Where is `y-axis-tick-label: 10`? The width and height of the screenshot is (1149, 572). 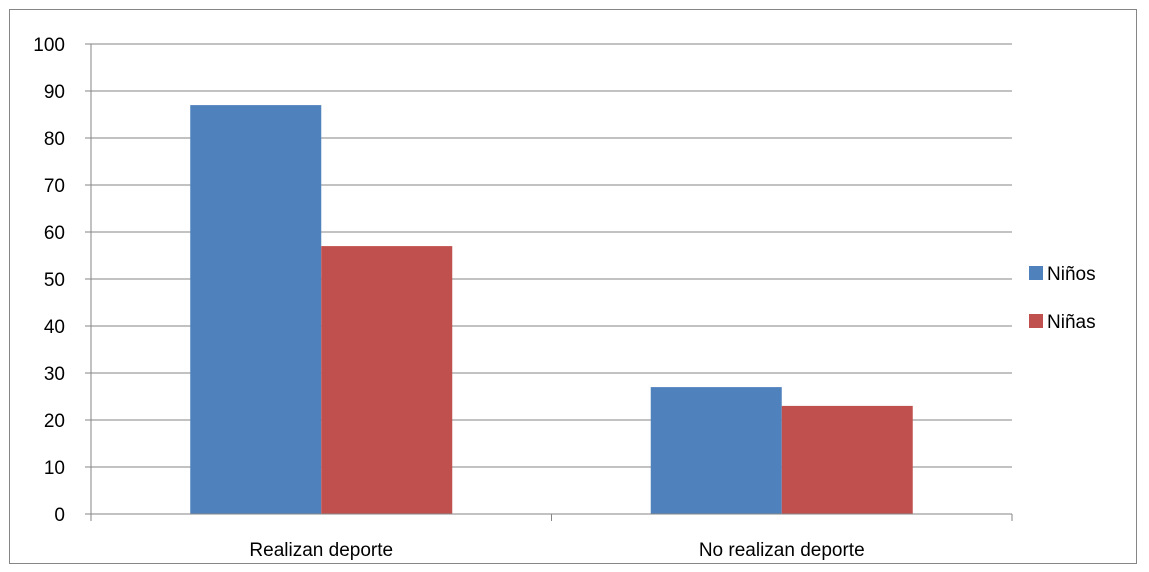 y-axis-tick-label: 10 is located at coordinates (54, 468).